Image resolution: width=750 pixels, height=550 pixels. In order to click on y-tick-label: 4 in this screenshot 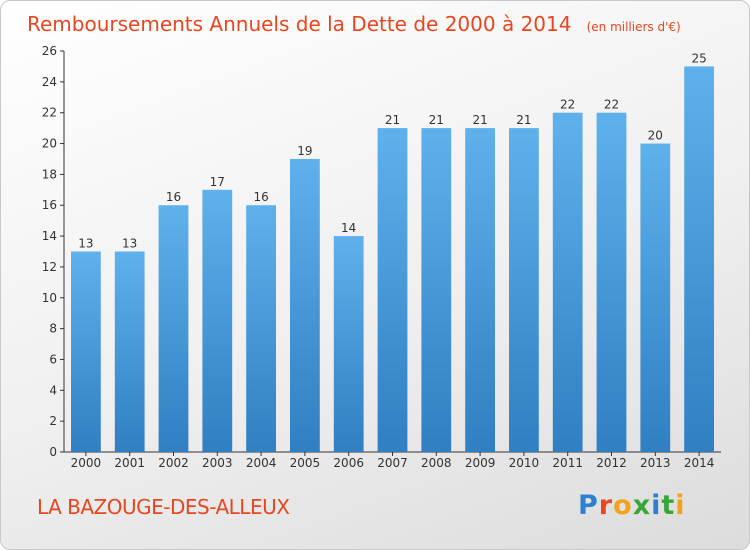, I will do `click(53, 390)`.